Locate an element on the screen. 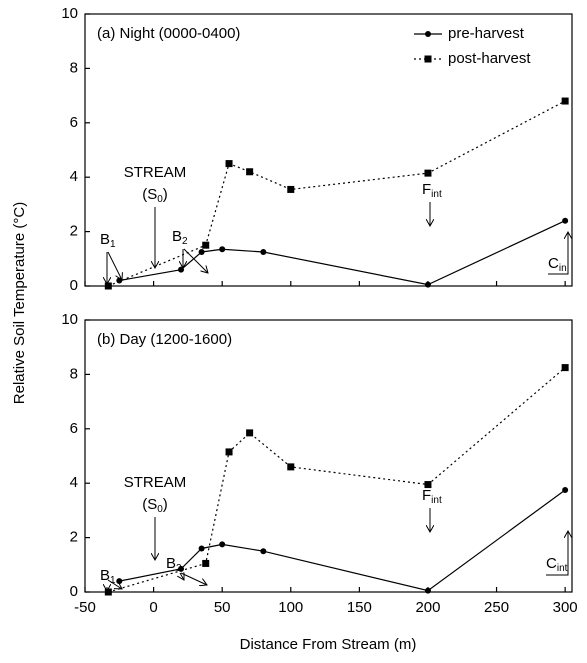 The image size is (587, 663). annotations: STREAM (S0) B1 B2 Fint Cin is located at coordinates (334, 224).